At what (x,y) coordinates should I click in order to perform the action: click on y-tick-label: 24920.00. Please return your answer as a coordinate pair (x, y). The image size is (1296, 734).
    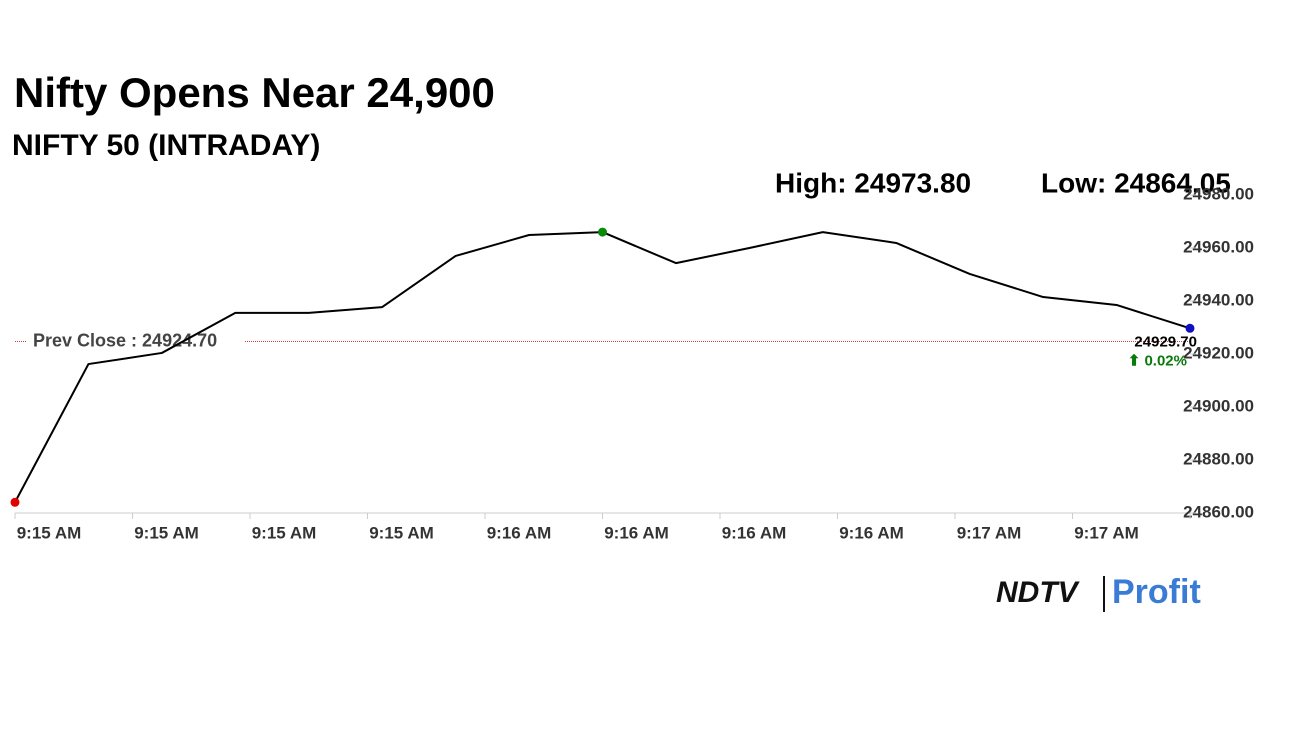
    Looking at the image, I should click on (1218, 352).